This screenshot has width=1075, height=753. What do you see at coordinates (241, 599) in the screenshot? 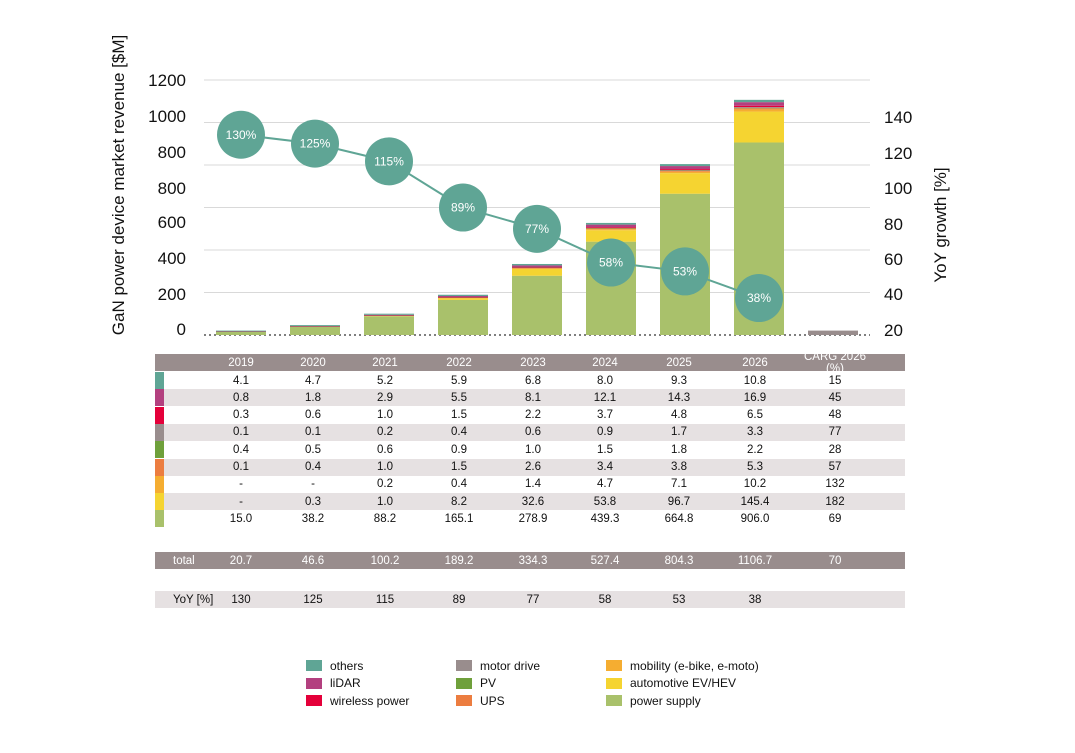
I see `table-cell: 130` at bounding box center [241, 599].